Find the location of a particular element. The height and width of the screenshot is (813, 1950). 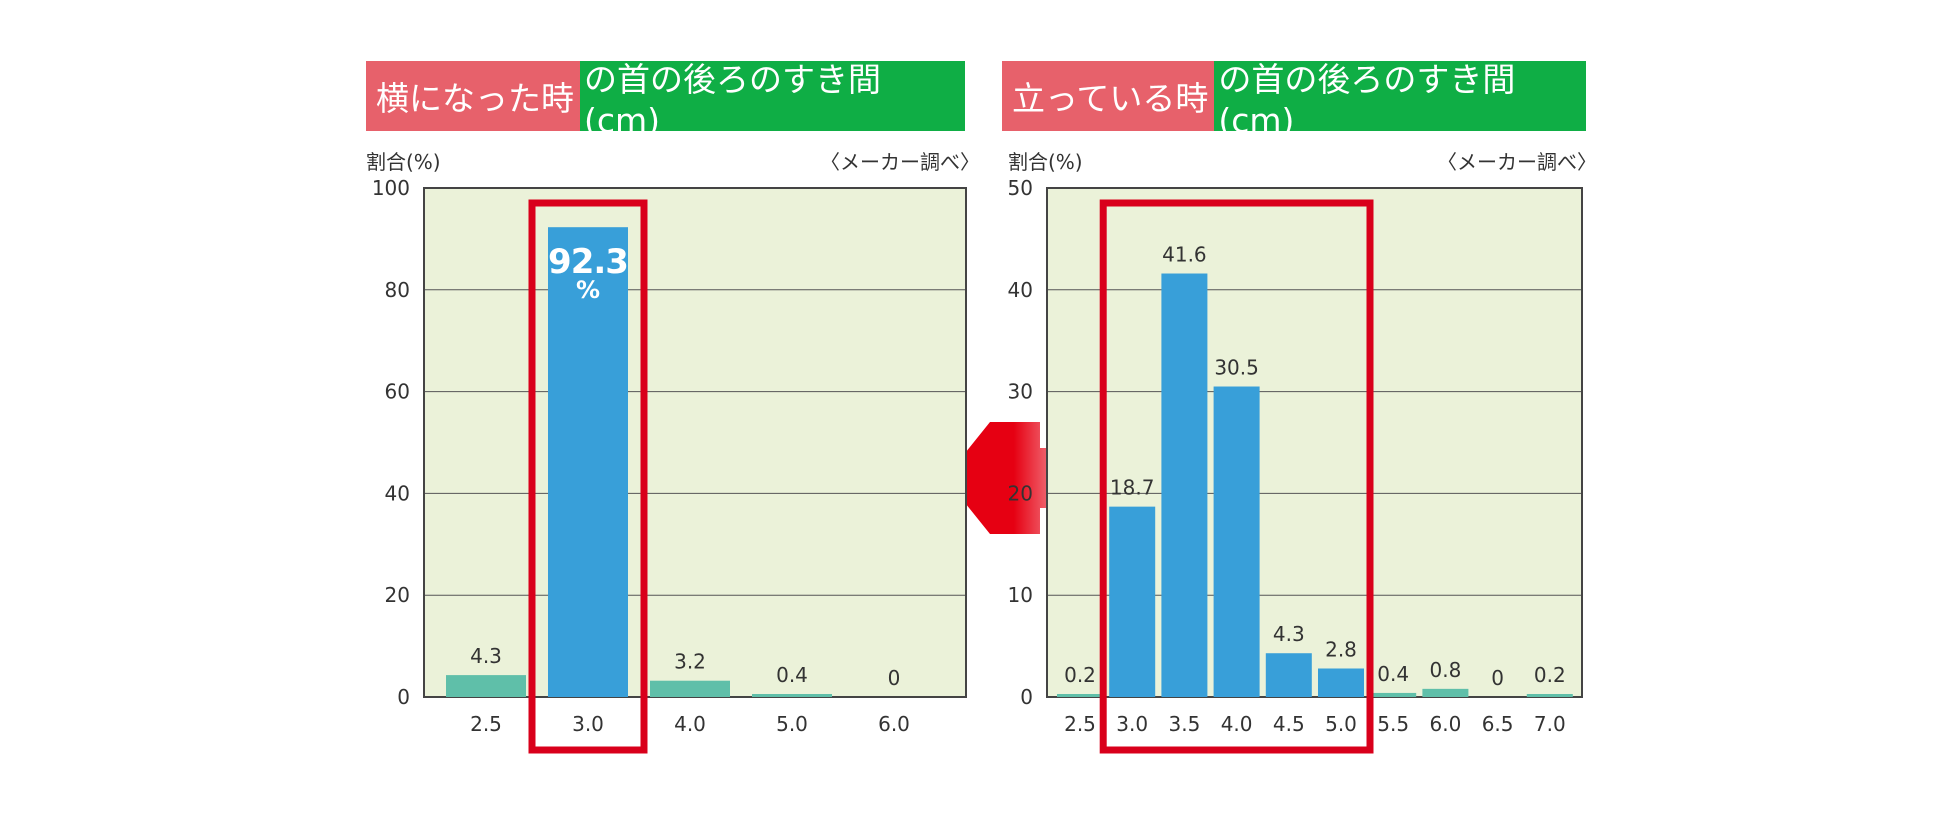

right-value-label-7.0: 0.2 is located at coordinates (1550, 675).